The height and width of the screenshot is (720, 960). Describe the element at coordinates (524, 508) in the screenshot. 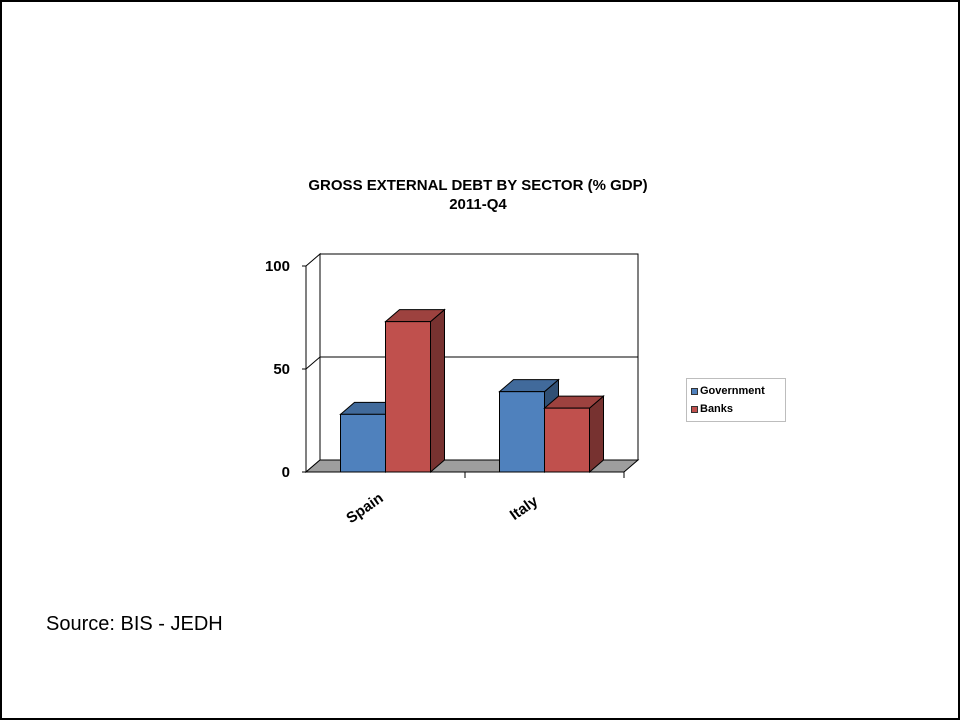

I see `x-tick-label-italy: Italy` at that location.